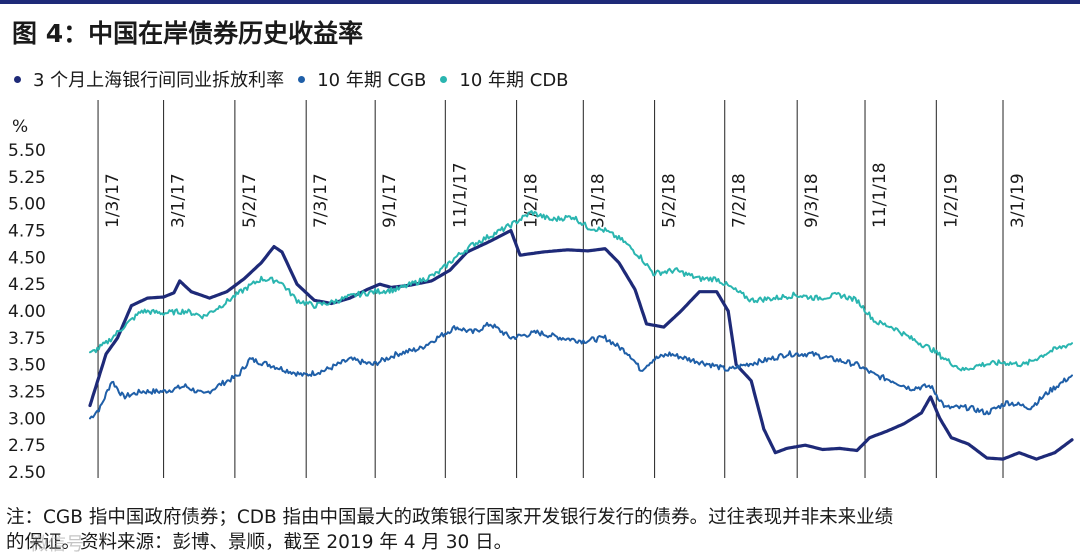 Image resolution: width=1080 pixels, height=560 pixels. What do you see at coordinates (598, 200) in the screenshot?
I see `x-tick-label: 3/1/18` at bounding box center [598, 200].